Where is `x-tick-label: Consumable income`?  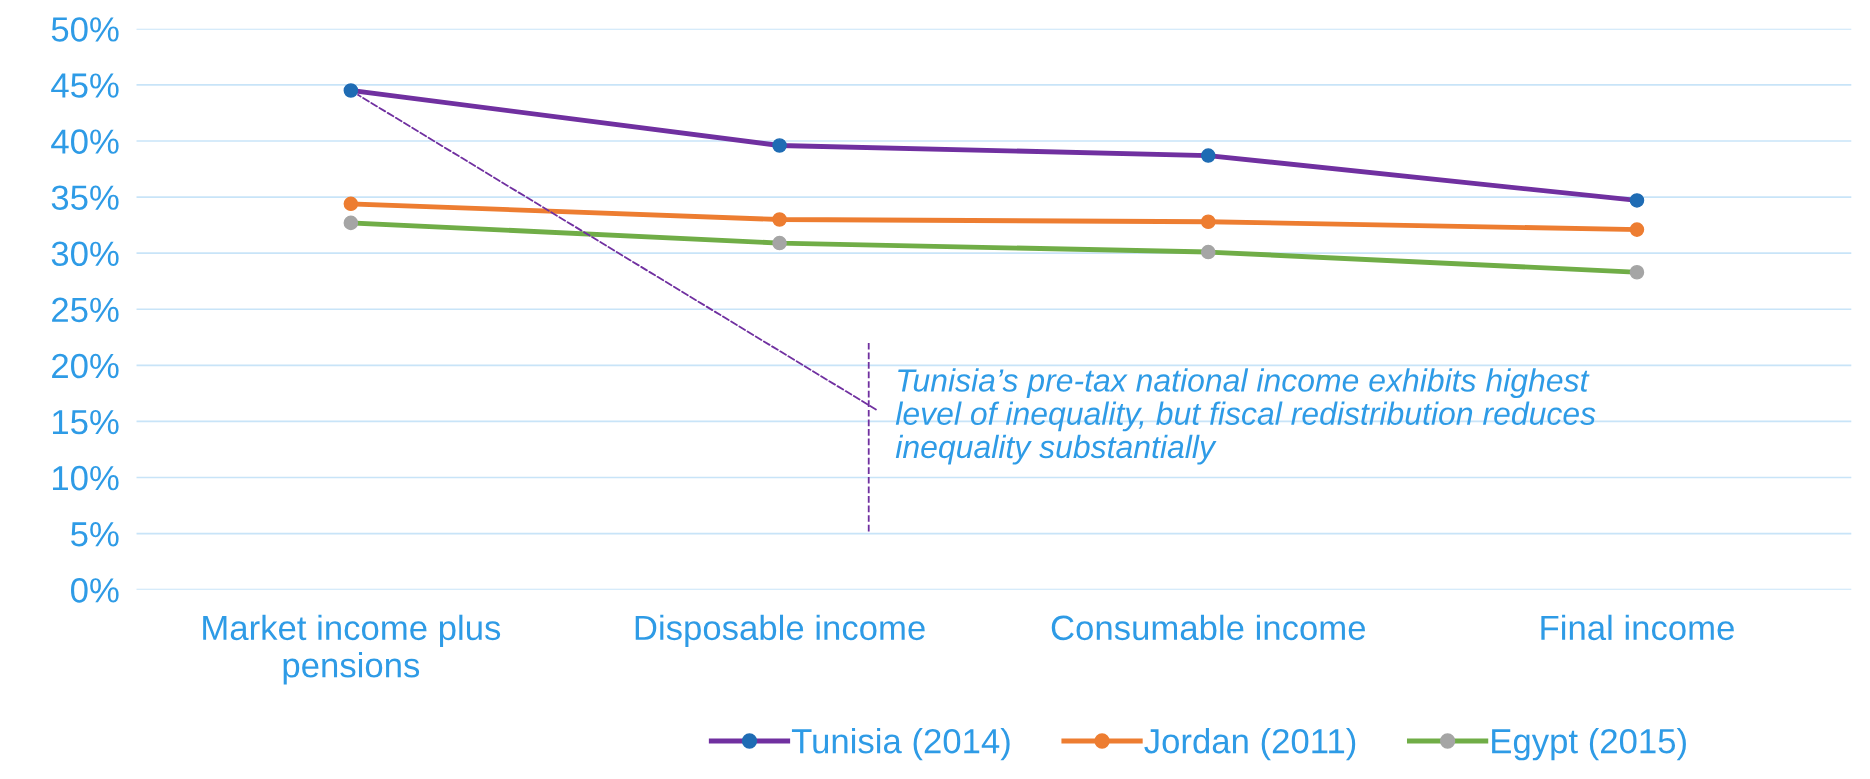
x-tick-label: Consumable income is located at coordinates (1208, 627).